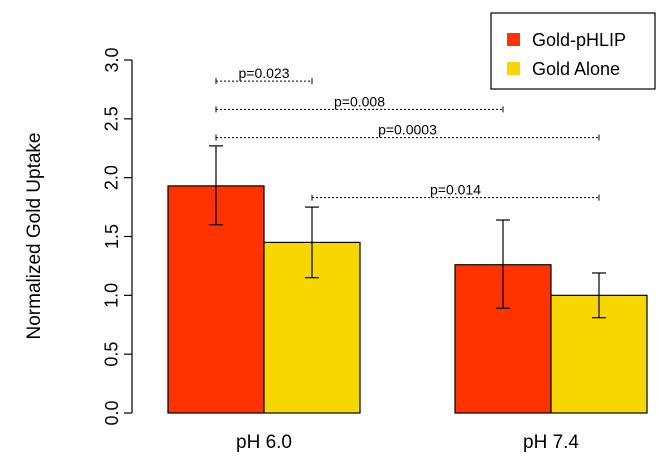  I want to click on y-tick-label: 0.5, so click(112, 354).